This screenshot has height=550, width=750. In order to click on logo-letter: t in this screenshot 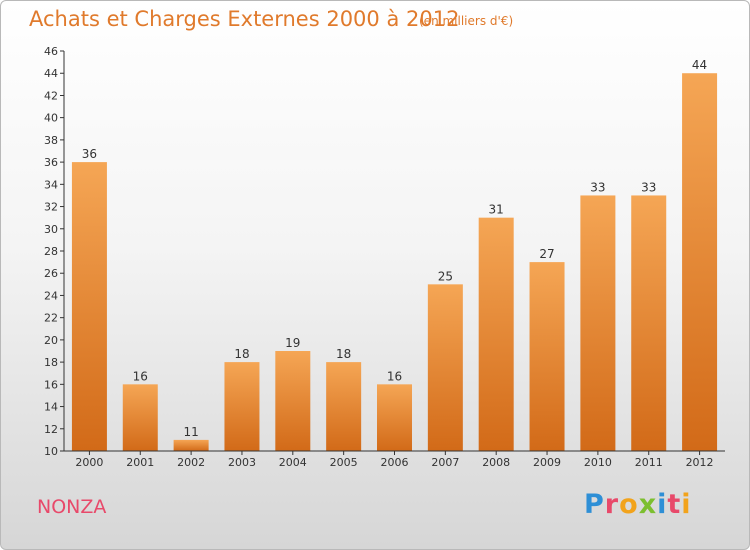, I will do `click(674, 504)`.